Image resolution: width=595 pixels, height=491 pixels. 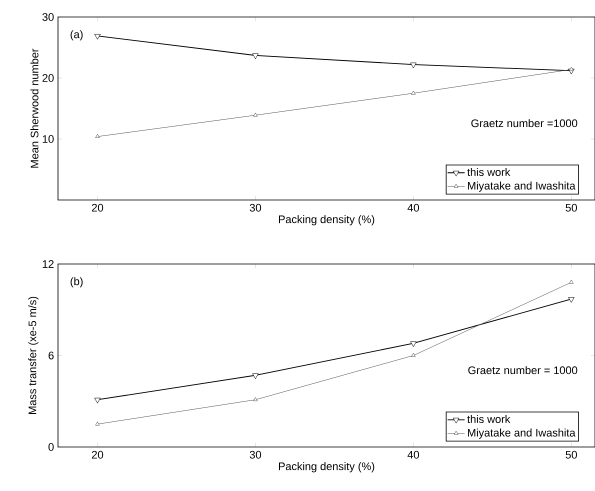 I want to click on y-tick-label: 0, so click(x=51, y=447).